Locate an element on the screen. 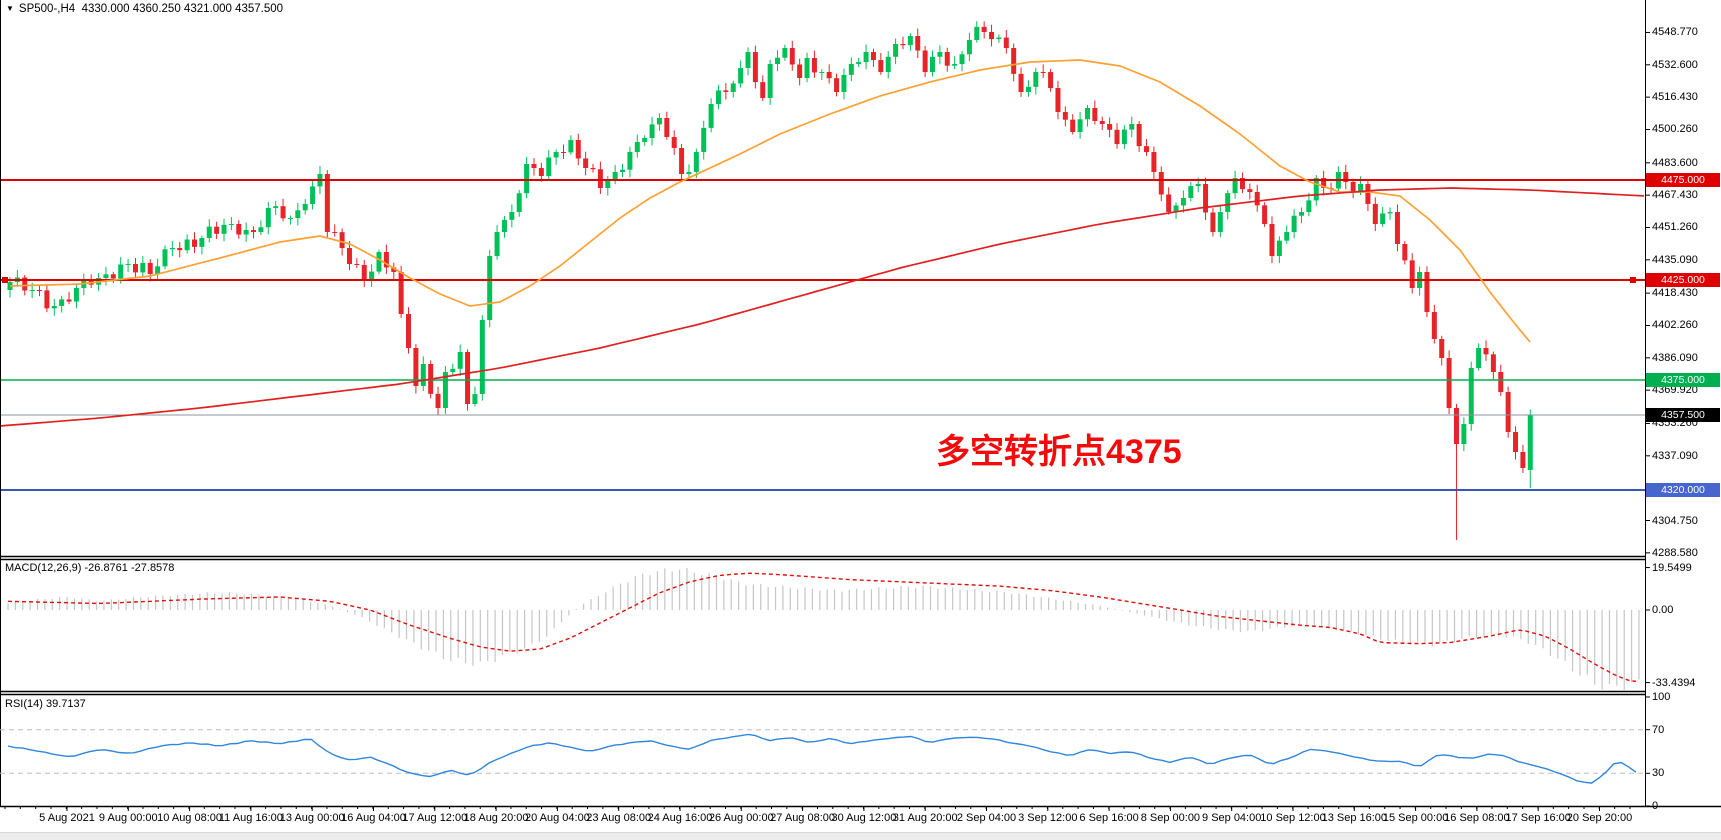 The width and height of the screenshot is (1721, 840). time-tick-label: 10 Aug 08:00 is located at coordinates (190, 818).